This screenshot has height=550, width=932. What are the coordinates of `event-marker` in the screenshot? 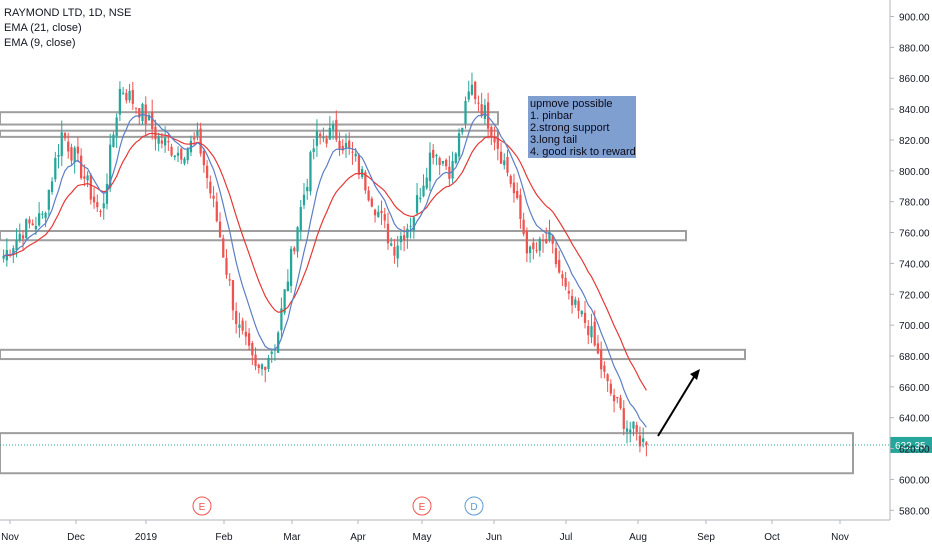 It's located at (422, 506).